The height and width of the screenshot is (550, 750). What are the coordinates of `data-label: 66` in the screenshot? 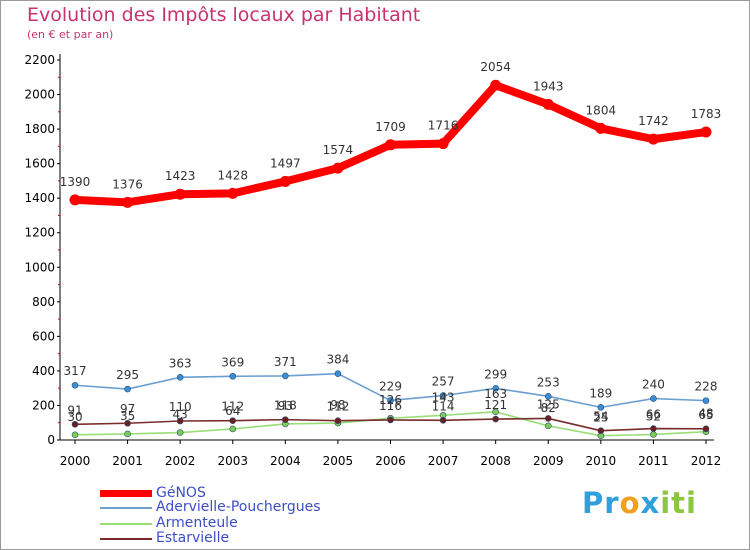 It's located at (653, 415).